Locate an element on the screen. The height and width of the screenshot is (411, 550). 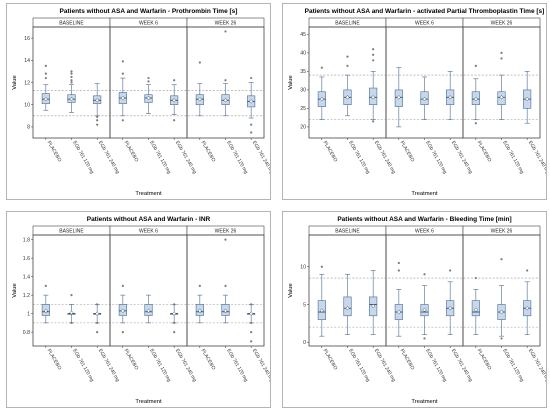
y-tick-label-3: 35 is located at coordinates (303, 72).